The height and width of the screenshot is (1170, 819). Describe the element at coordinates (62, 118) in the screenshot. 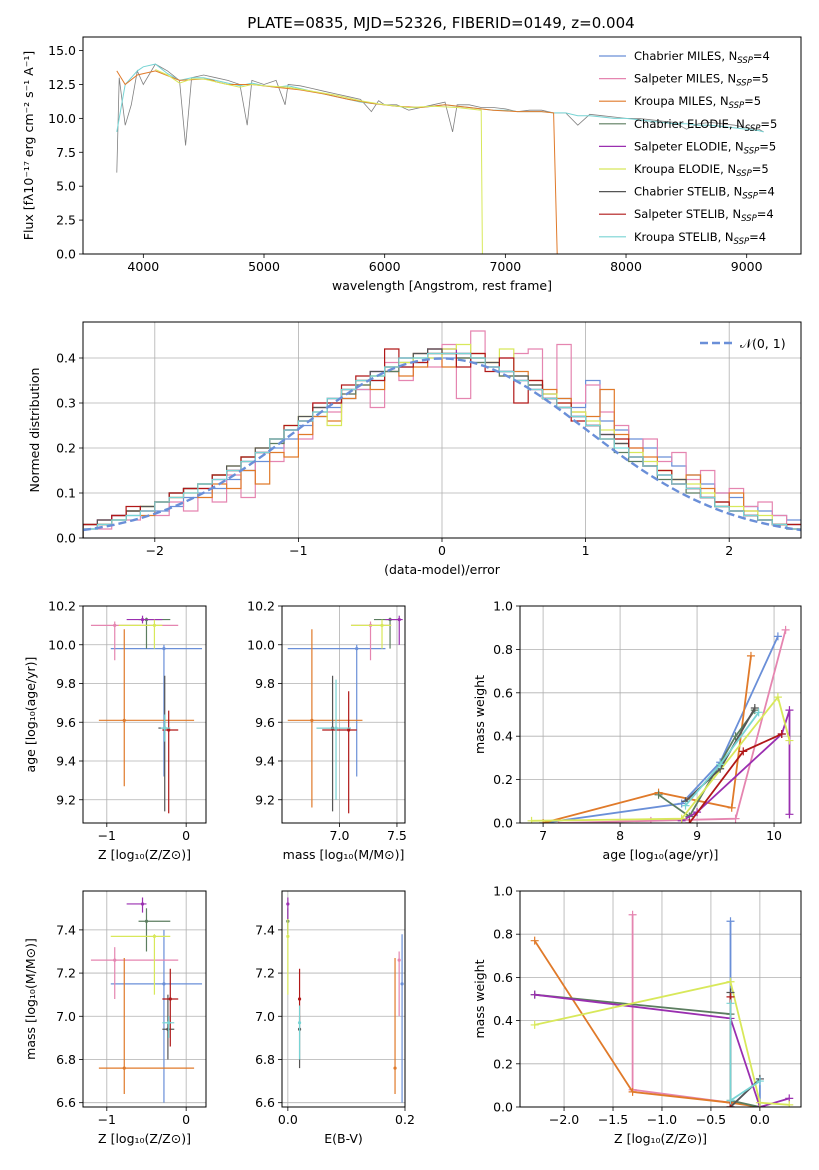

I see `spectrum-ytick-label: 10.0` at that location.